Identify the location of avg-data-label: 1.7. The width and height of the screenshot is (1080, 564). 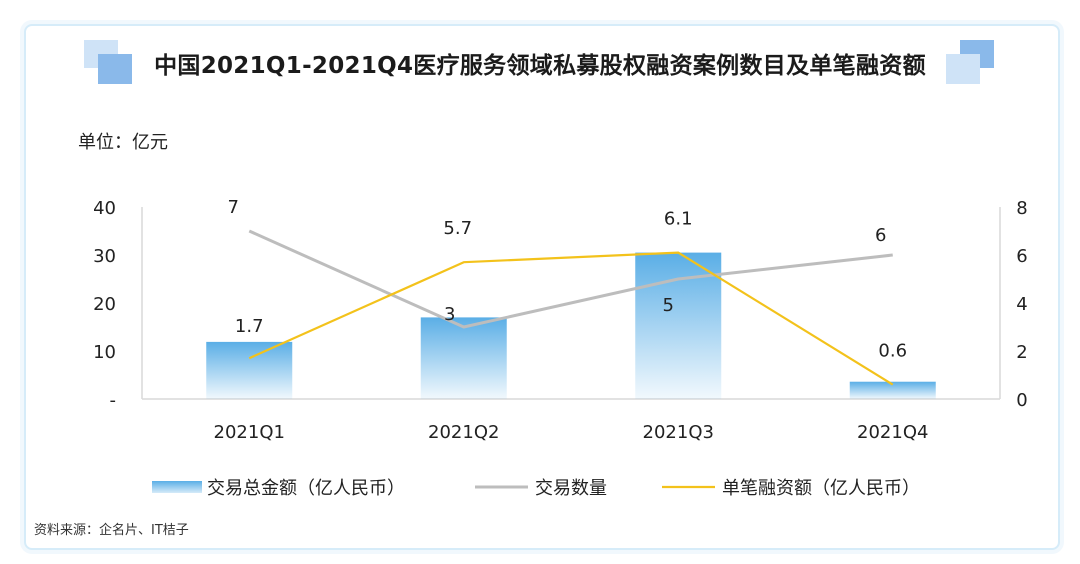
(249, 326).